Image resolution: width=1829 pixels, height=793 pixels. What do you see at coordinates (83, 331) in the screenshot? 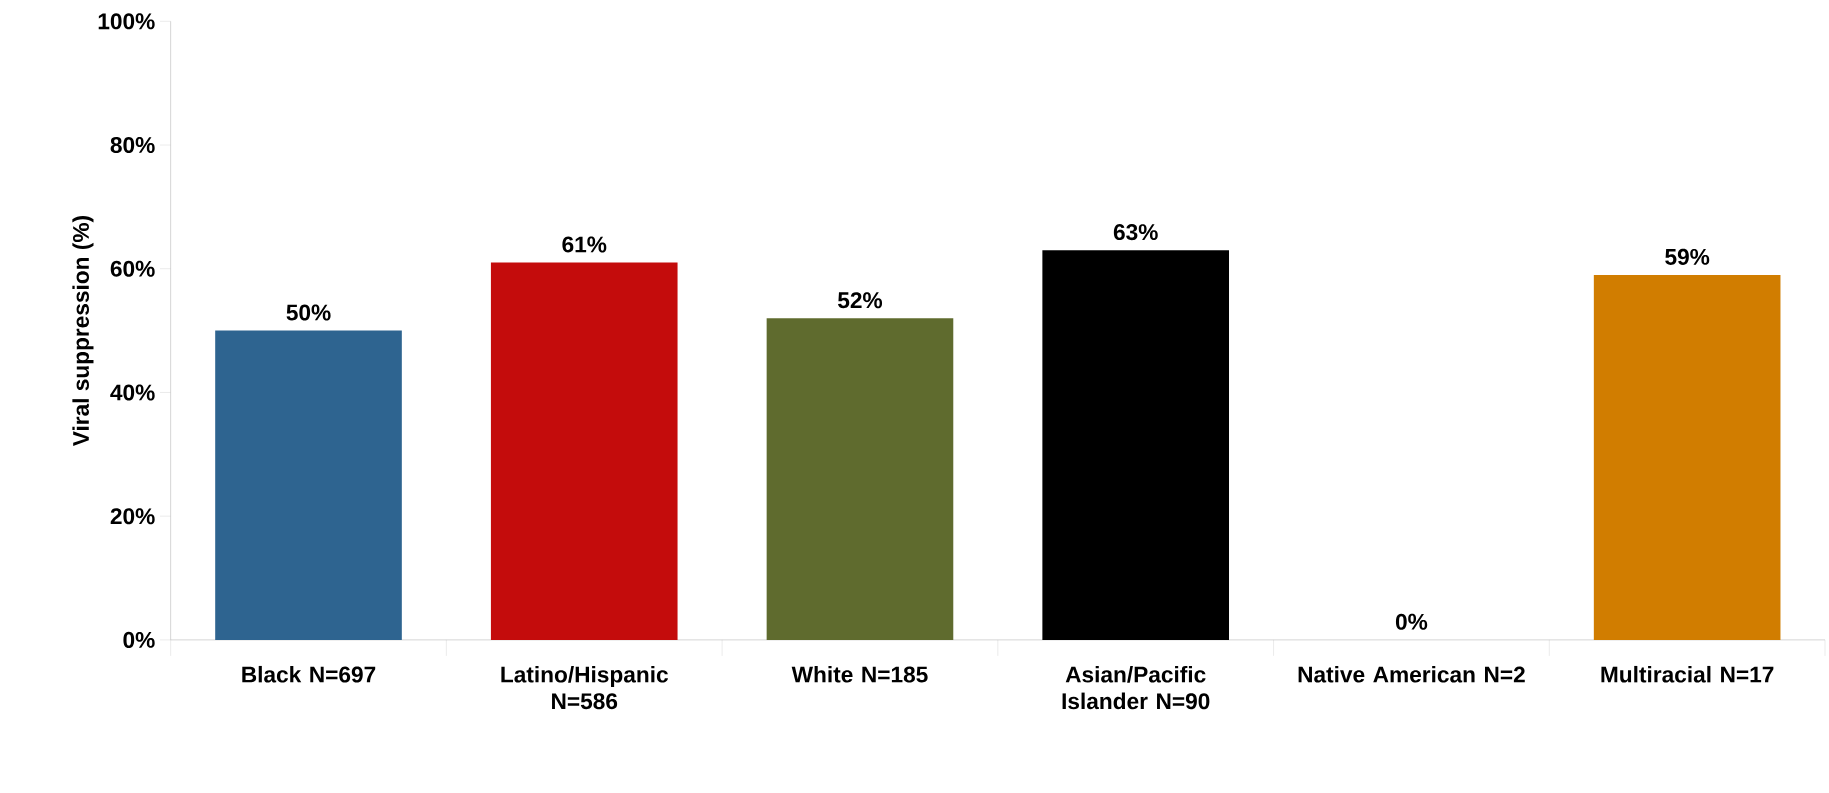
I see `y-axis-title: Viral suppression (%)` at bounding box center [83, 331].